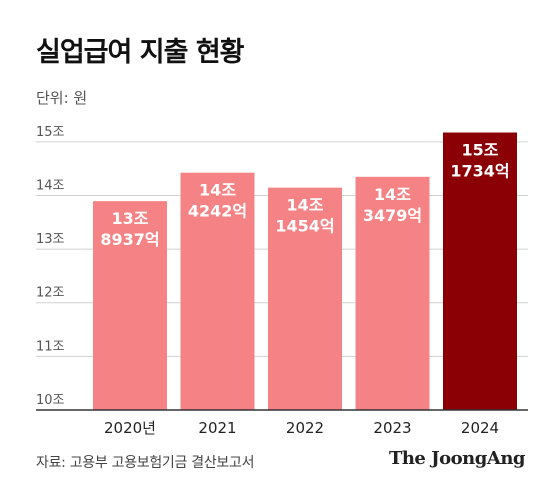  What do you see at coordinates (50, 132) in the screenshot?
I see `y-tick-label: 15조` at bounding box center [50, 132].